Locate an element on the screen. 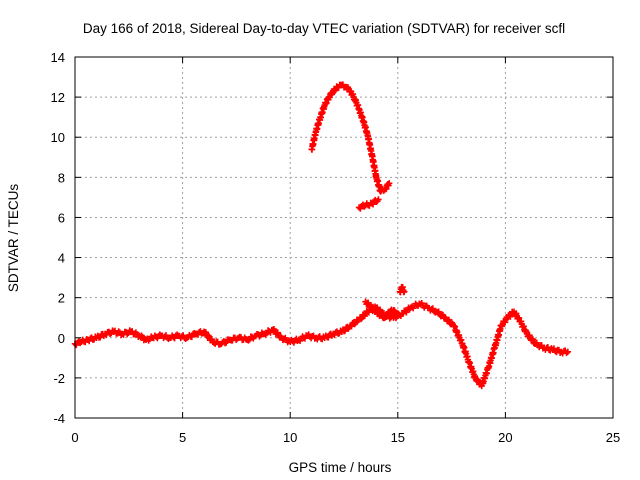 The height and width of the screenshot is (480, 640). x-tick-label: 0 is located at coordinates (74, 437).